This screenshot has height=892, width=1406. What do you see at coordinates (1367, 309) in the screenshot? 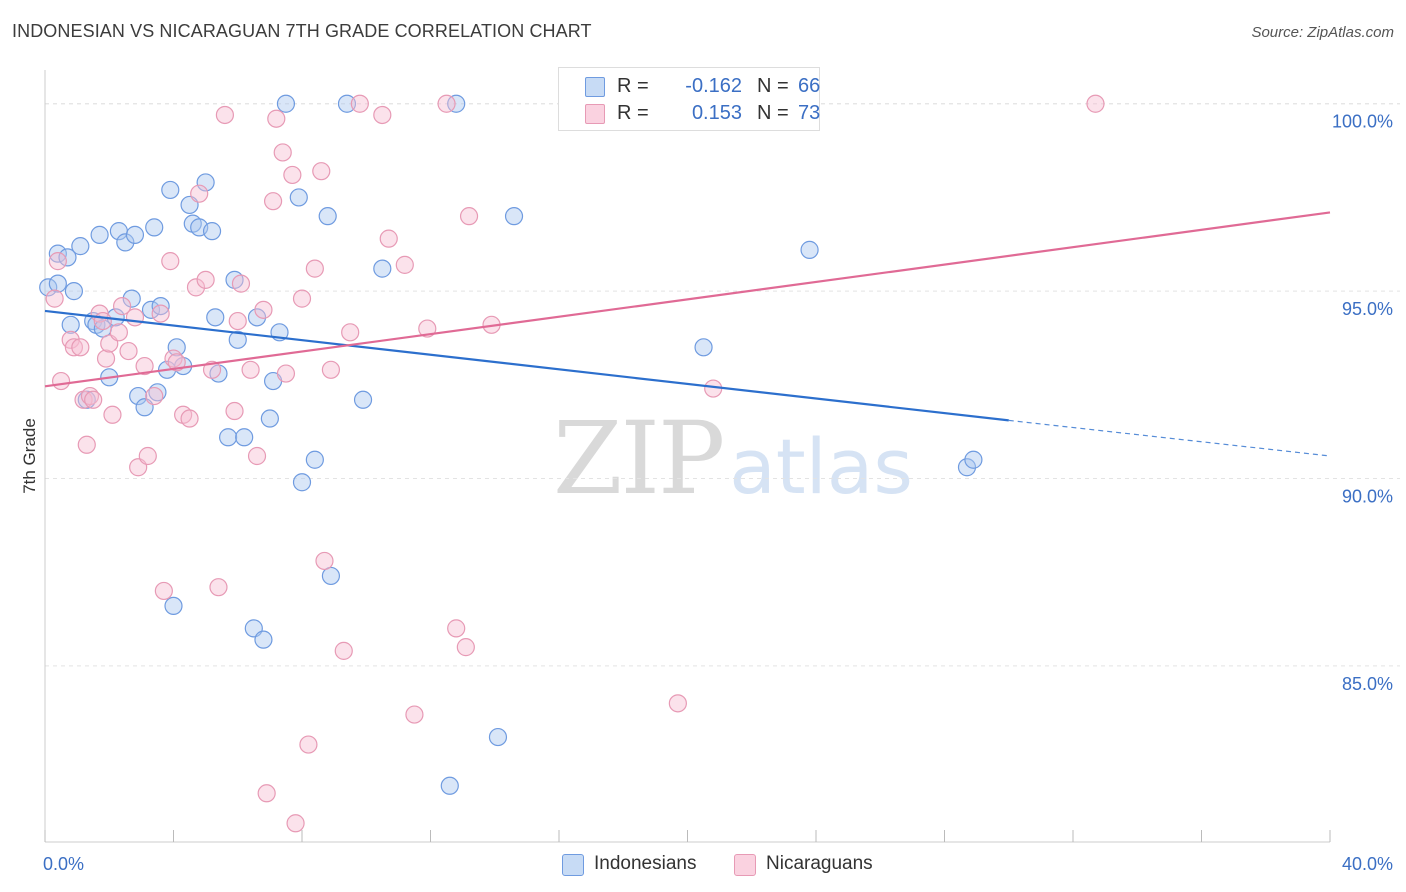
I see `y-tick-label: 95.0%` at bounding box center [1367, 309].